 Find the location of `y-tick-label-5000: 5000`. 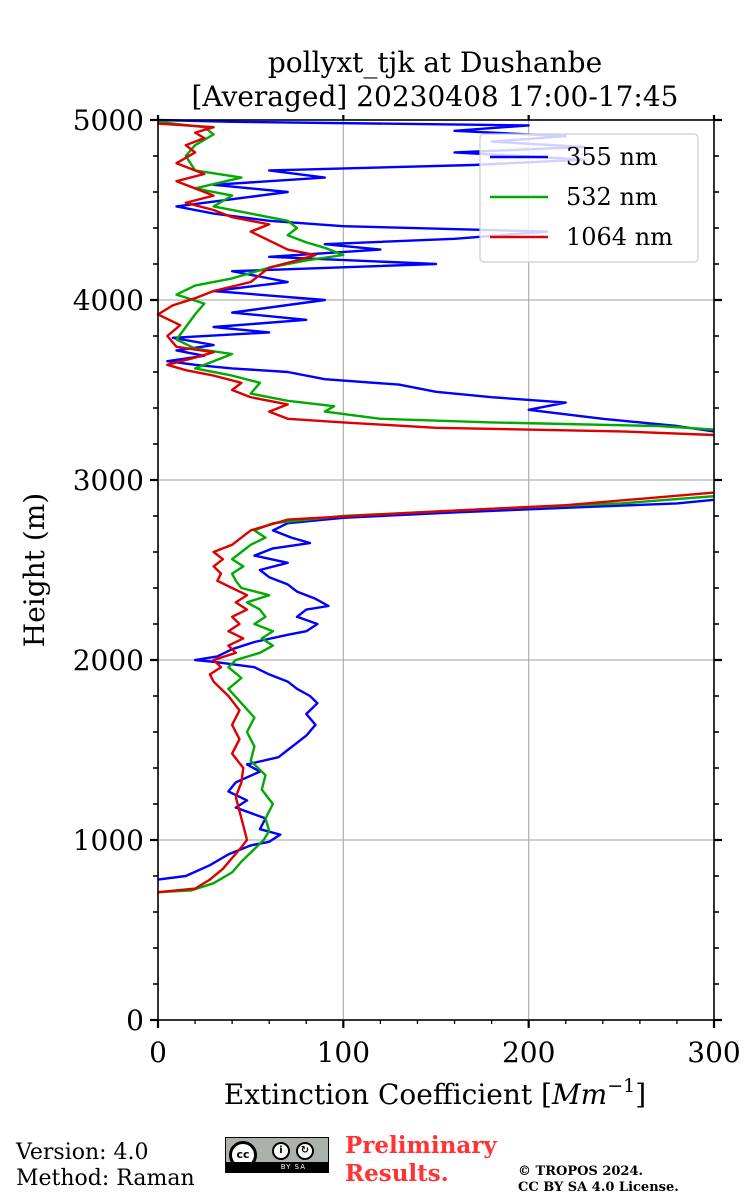

y-tick-label-5000: 5000 is located at coordinates (108, 120).